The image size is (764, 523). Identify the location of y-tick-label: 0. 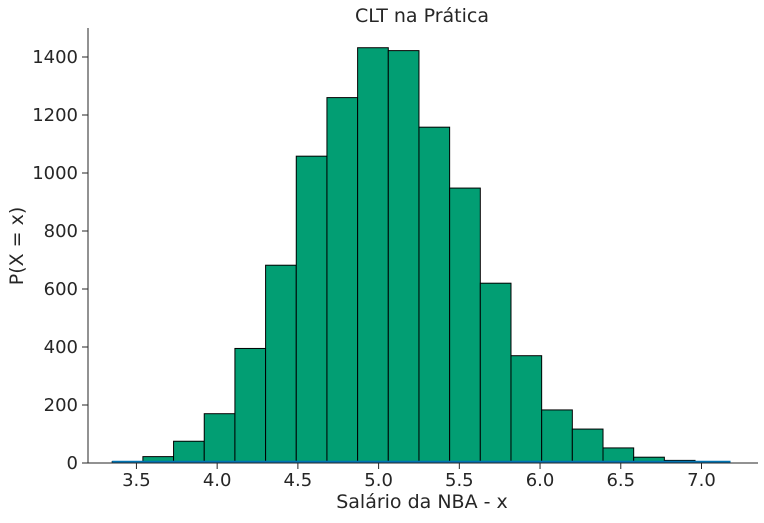
(72, 463).